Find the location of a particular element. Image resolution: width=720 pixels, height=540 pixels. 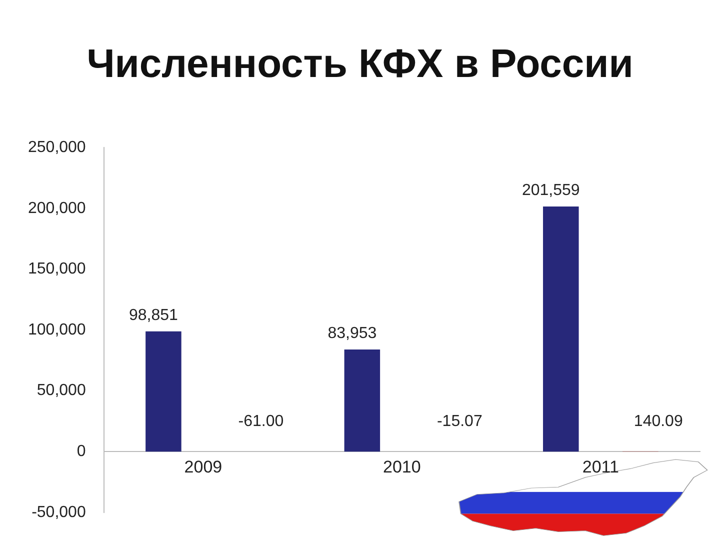

y-tick-label: 50,000 is located at coordinates (61, 391).